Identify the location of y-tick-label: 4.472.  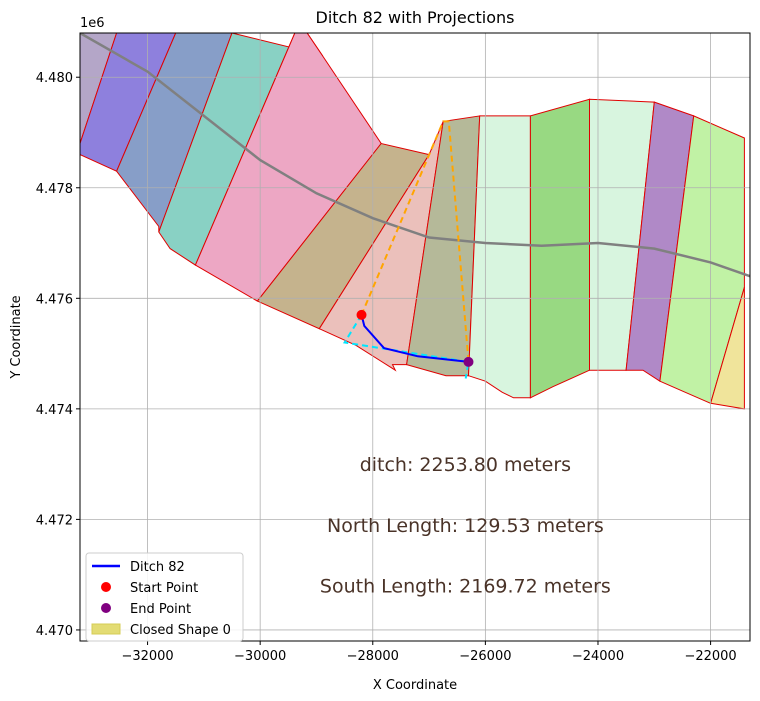
(54, 520).